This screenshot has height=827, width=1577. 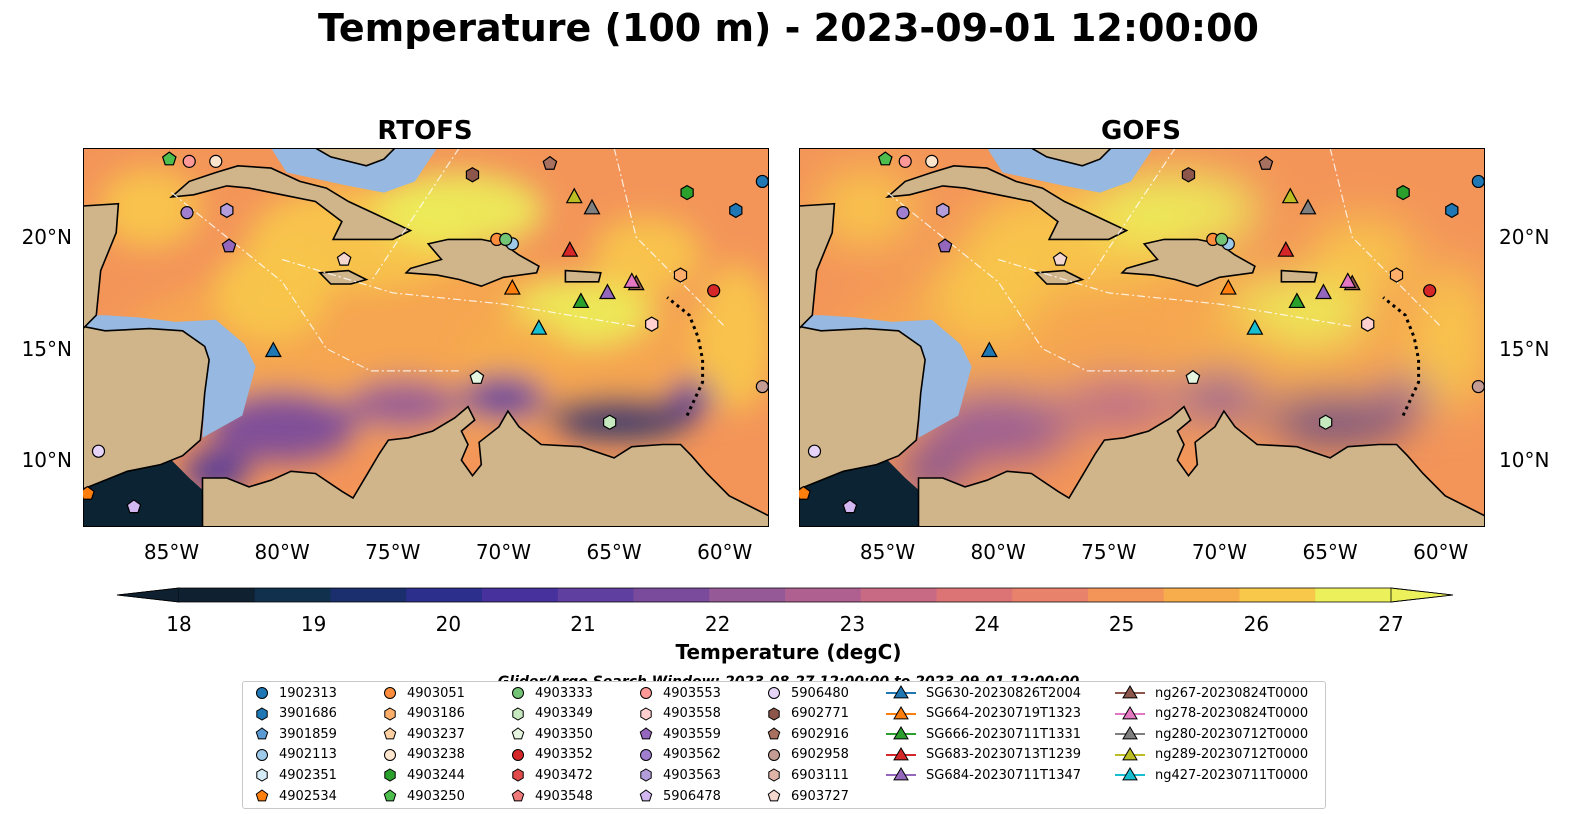 I want to click on legend-label: 5906480, so click(x=820, y=693).